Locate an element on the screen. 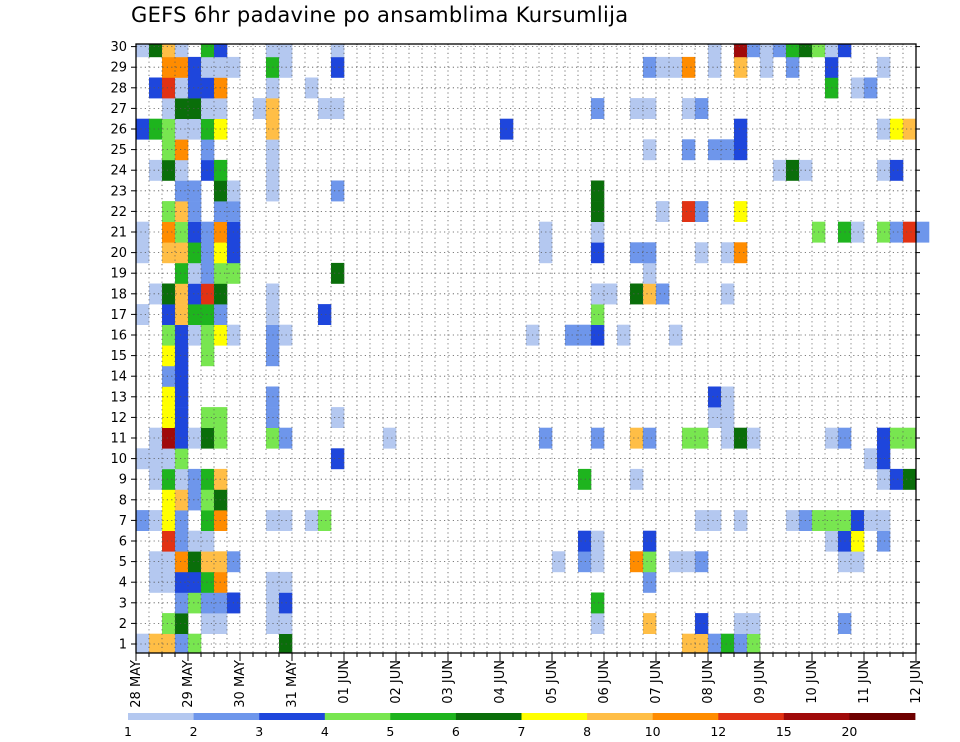 This screenshot has height=742, width=960. x-tick-label: 08 JUN is located at coordinates (708, 682).